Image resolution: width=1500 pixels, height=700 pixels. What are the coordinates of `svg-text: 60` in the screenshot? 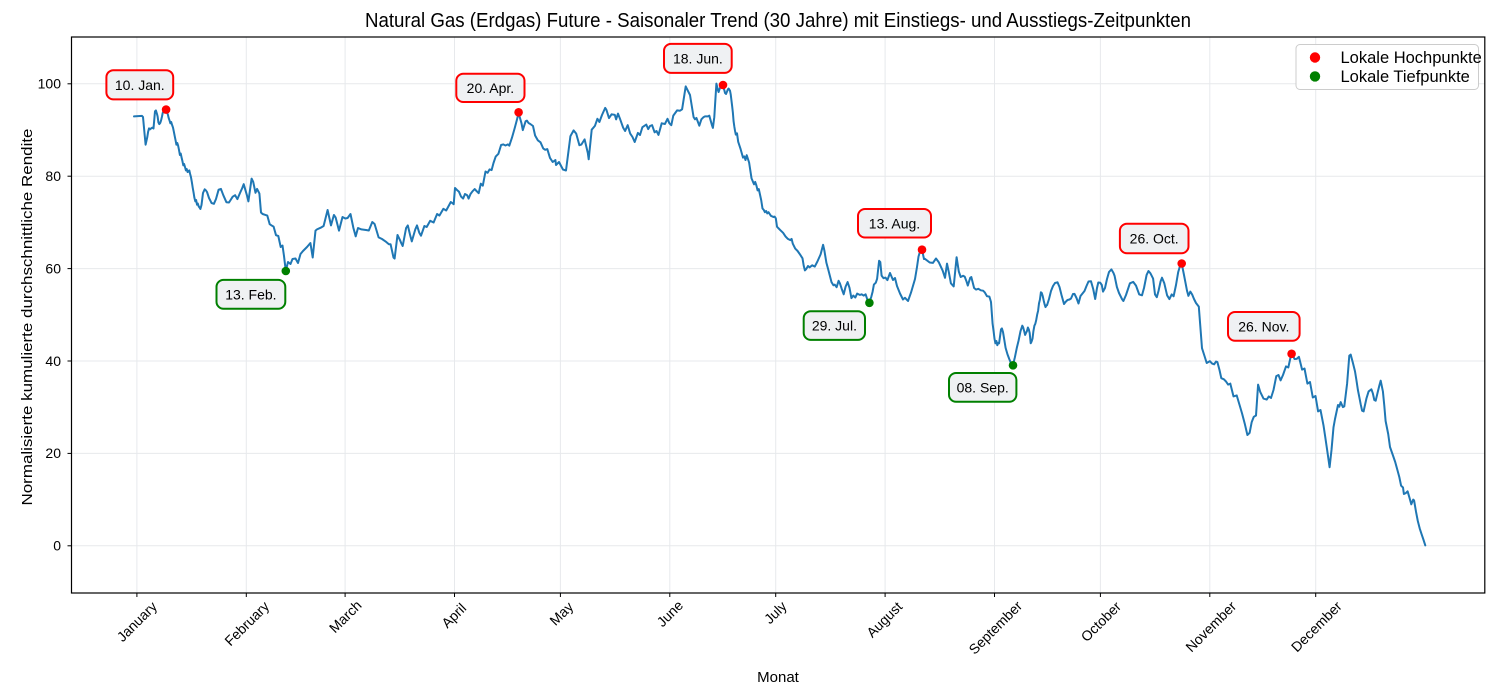 It's located at (53, 268).